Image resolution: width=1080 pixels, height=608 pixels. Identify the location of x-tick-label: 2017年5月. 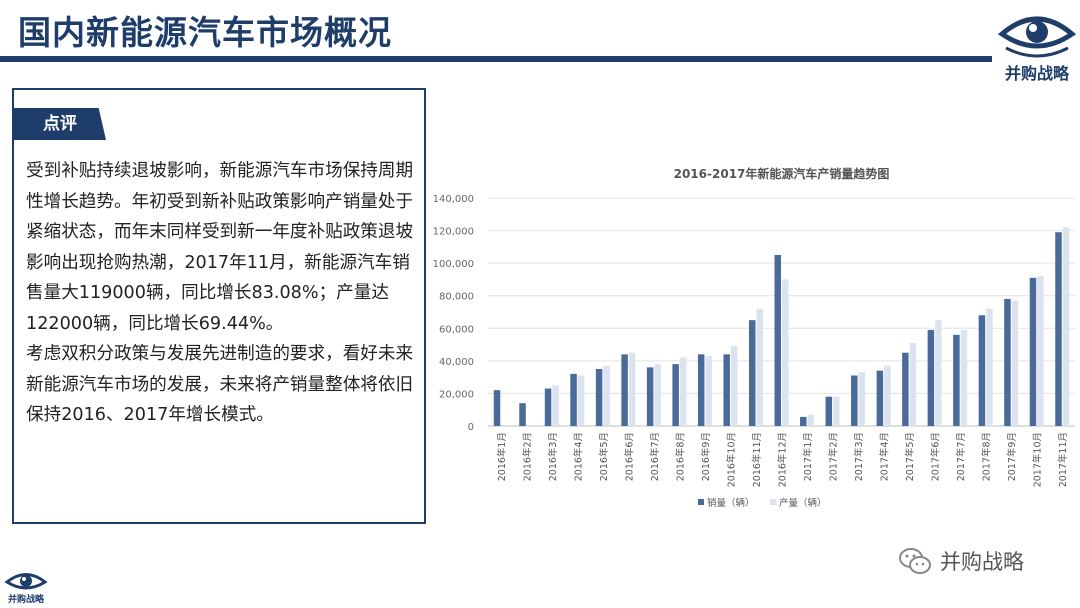
(910, 456).